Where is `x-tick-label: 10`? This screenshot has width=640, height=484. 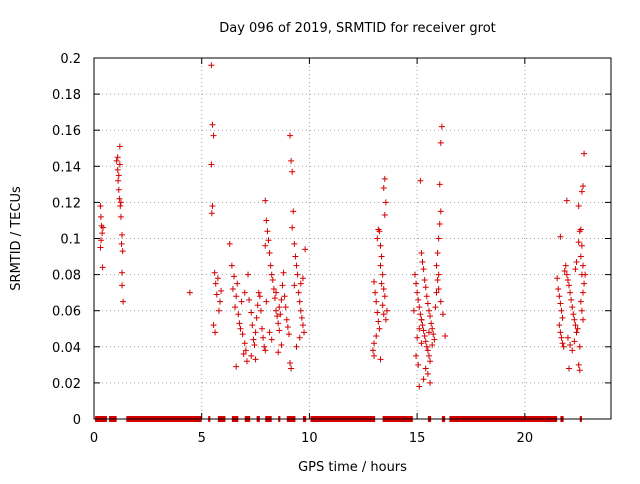
x-tick-label: 10 is located at coordinates (309, 438).